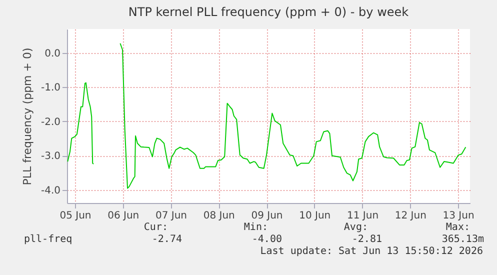 The height and width of the screenshot is (275, 497). I want to click on y-tick-label: -3.0, so click(50, 156).